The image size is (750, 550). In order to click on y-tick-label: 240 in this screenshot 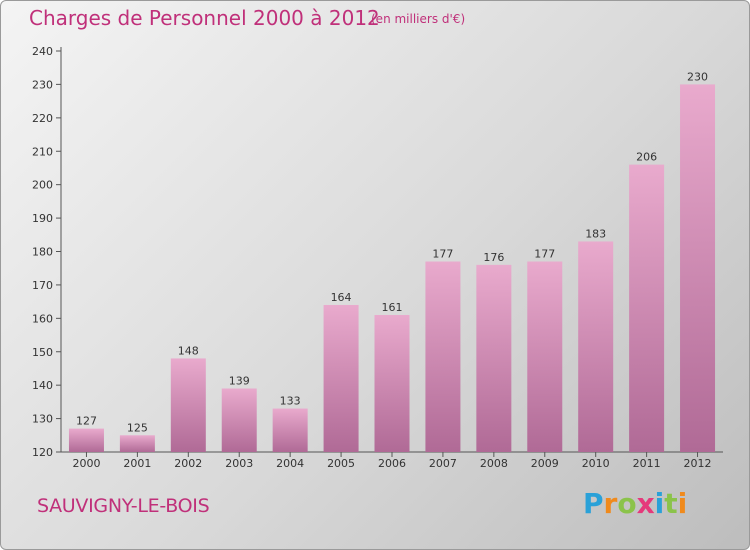, I will do `click(42, 51)`.